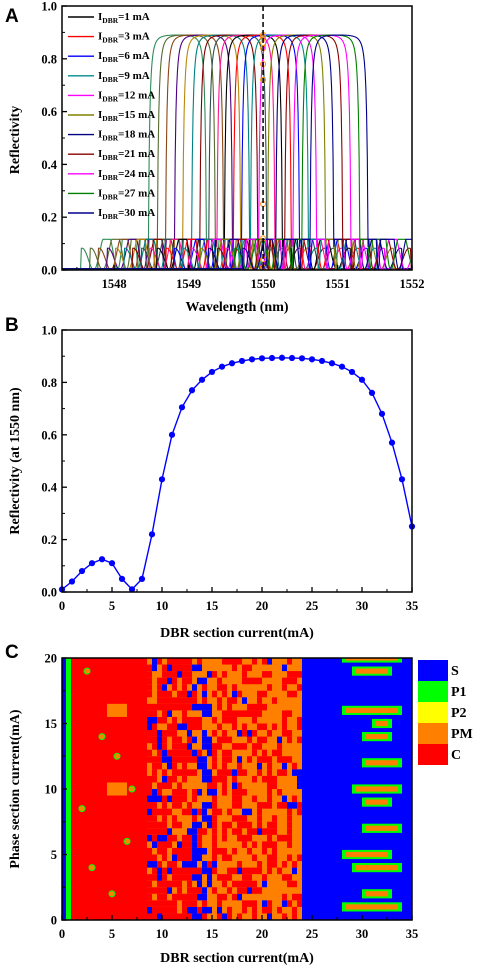 The image size is (484, 969). Describe the element at coordinates (236, 307) in the screenshot. I see `panel-a-x-axis-label: Wavelength (nm)` at that location.